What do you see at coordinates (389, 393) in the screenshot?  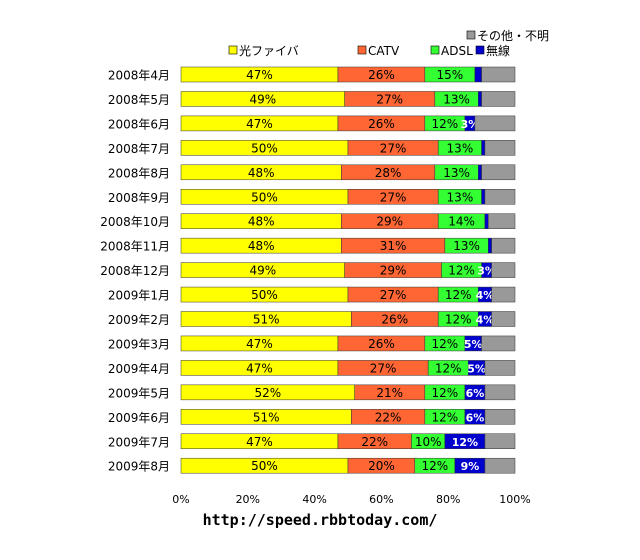 I see `data-label: 21%` at bounding box center [389, 393].